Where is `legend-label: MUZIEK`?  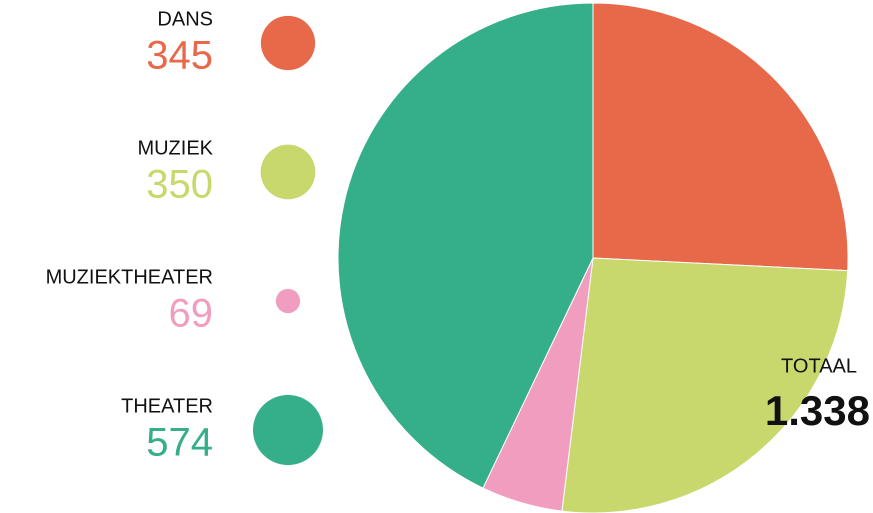 legend-label: MUZIEK is located at coordinates (175, 148).